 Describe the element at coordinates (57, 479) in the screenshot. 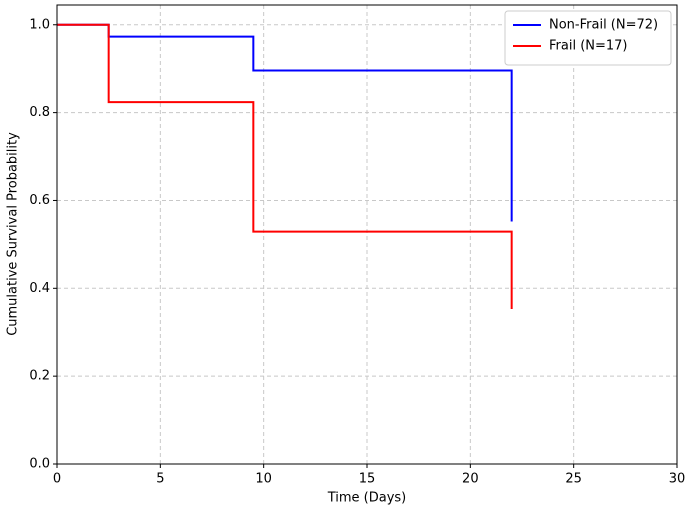

I see `x-tick-label: 0` at that location.